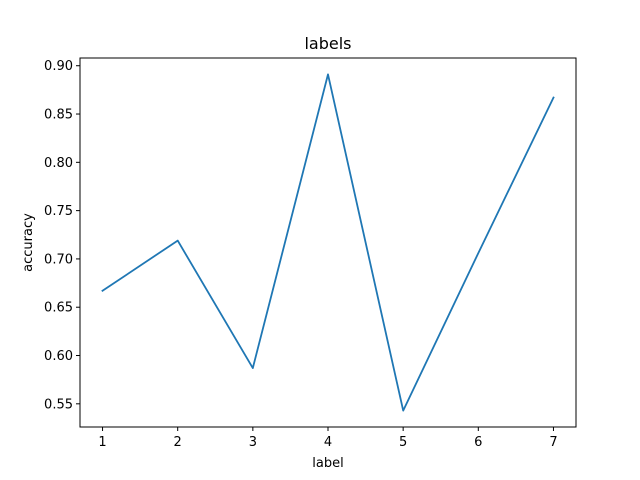 The width and height of the screenshot is (640, 480). I want to click on x-tick-label: 4, so click(328, 442).